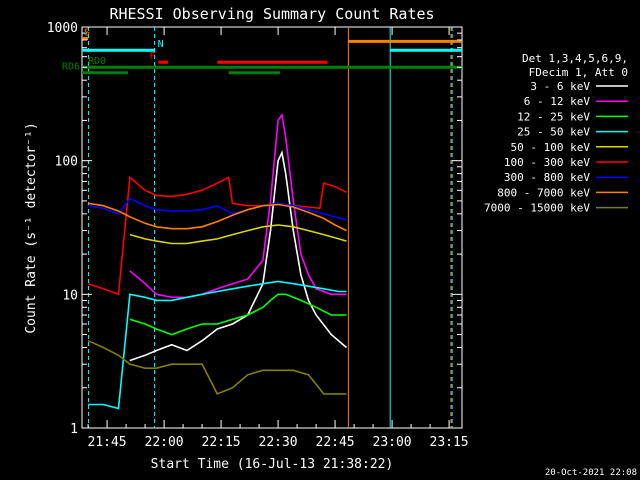 This screenshot has height=480, width=640. I want to click on legend-label-2: 12 - 25 keV, so click(553, 116).